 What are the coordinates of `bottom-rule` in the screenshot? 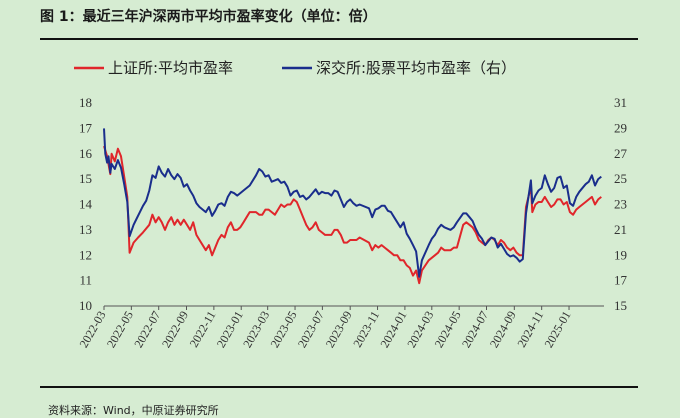 It's located at (339, 387).